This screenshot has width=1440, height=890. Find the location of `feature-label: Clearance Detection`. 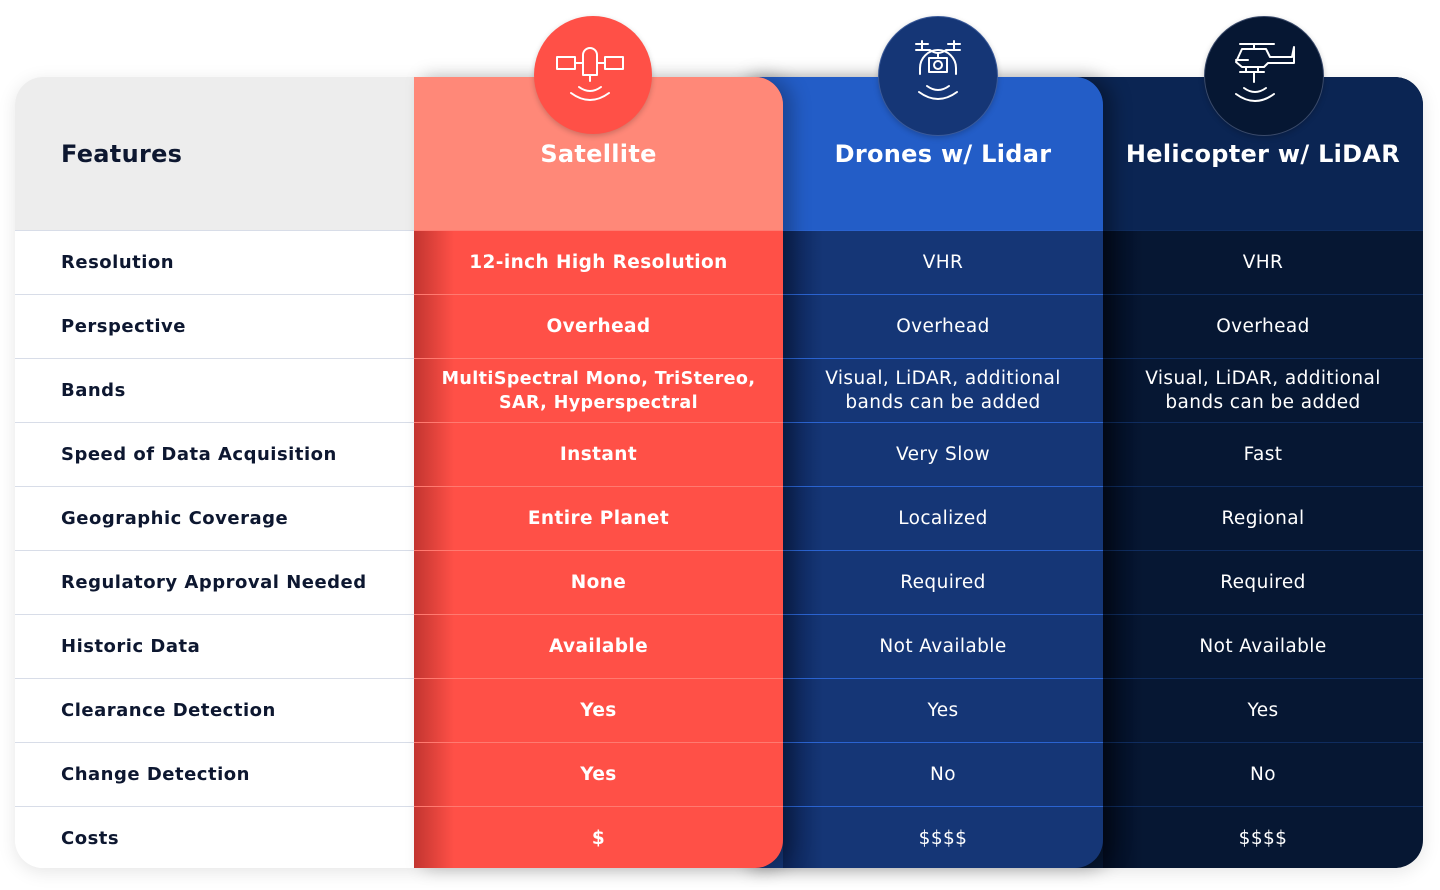

feature-label: Clearance Detection is located at coordinates (168, 710).